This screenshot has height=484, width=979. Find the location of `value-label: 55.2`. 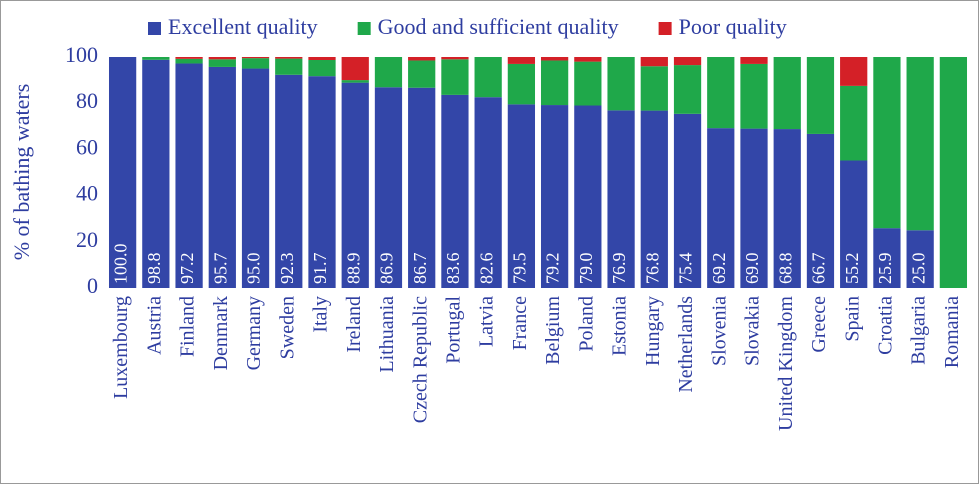

value-label: 55.2 is located at coordinates (852, 269).